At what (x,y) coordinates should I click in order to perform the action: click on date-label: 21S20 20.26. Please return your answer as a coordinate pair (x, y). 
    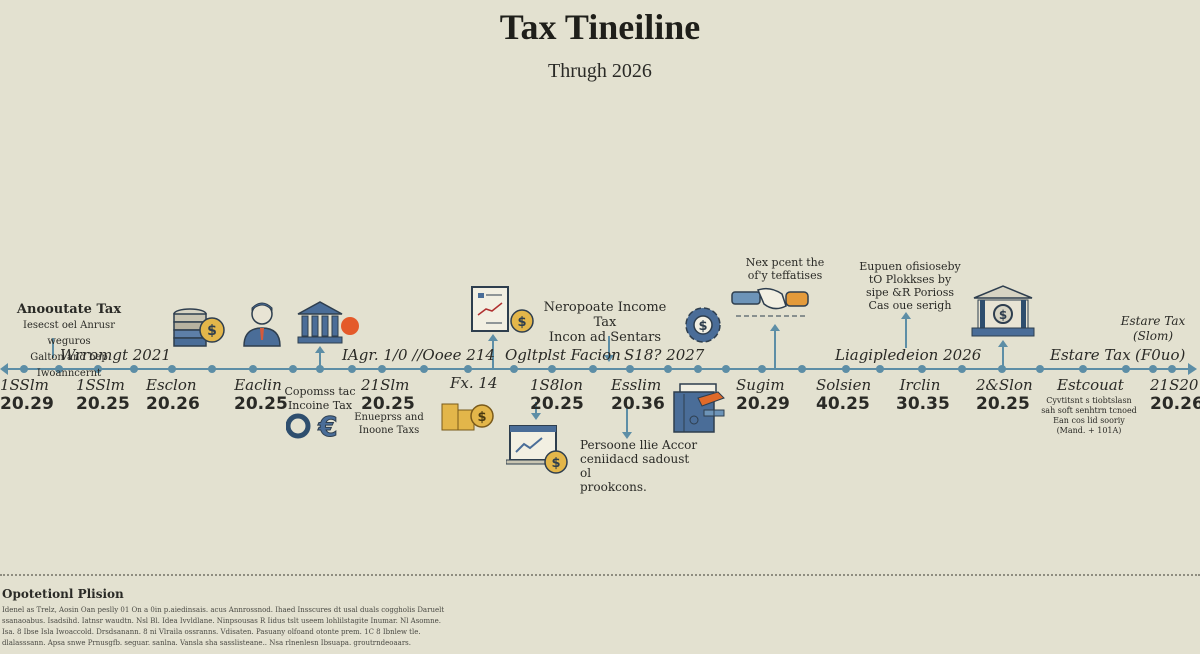
    Looking at the image, I should click on (1175, 395).